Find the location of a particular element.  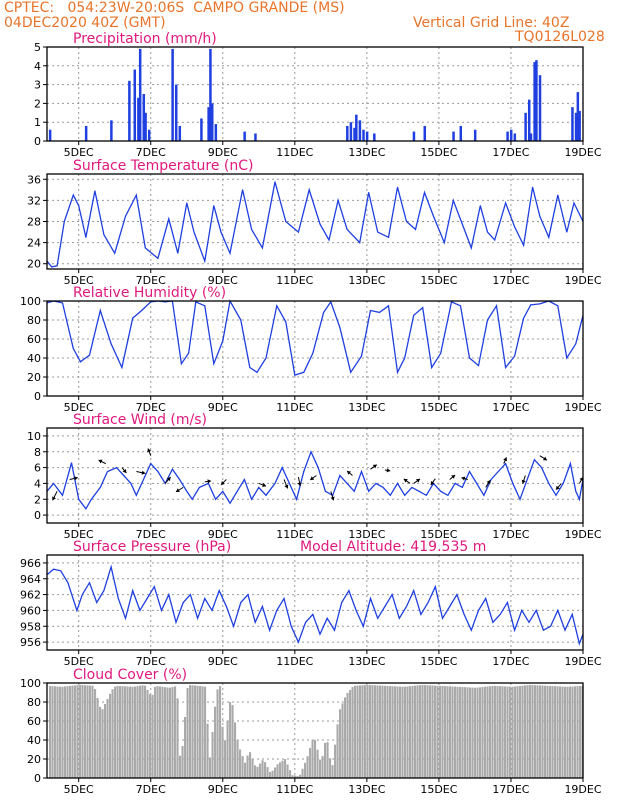

cloud-x-tick-label: 13DEC is located at coordinates (366, 789).